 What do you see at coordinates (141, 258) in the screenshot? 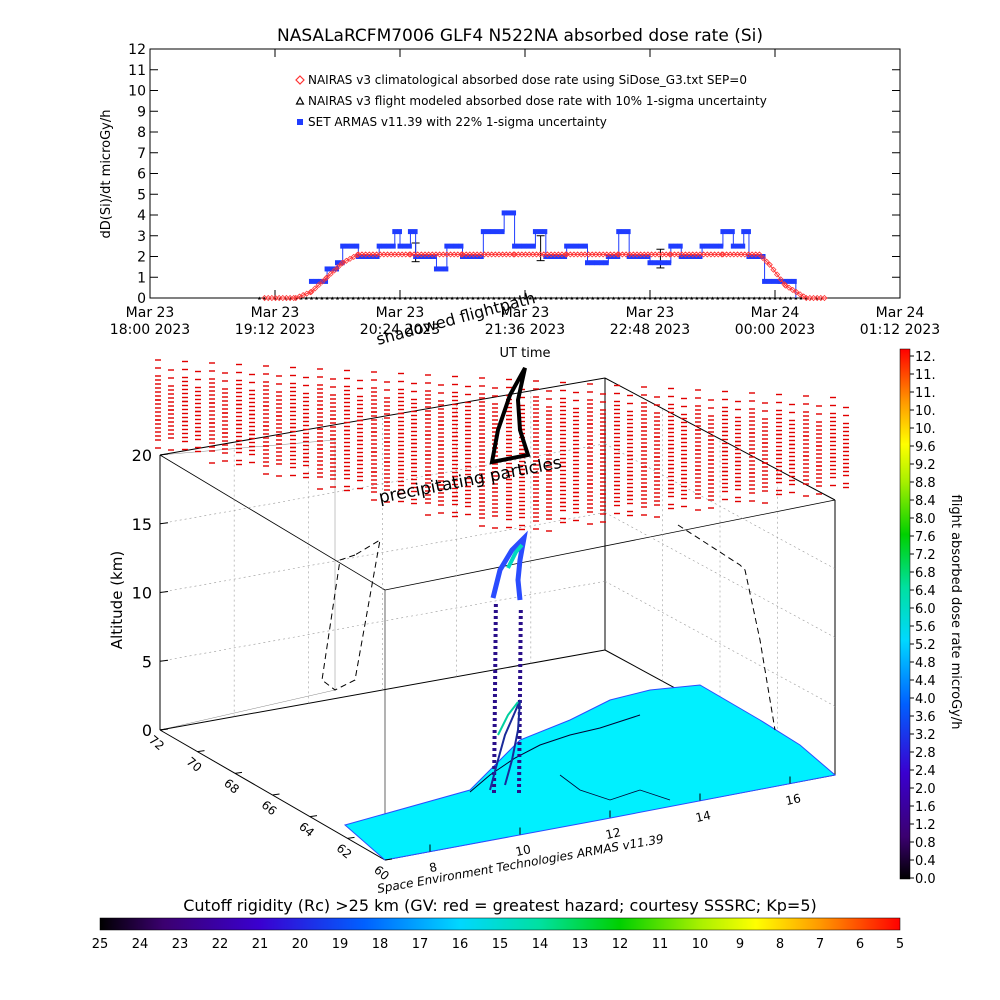
I see `y-tick-label: 2` at bounding box center [141, 258].